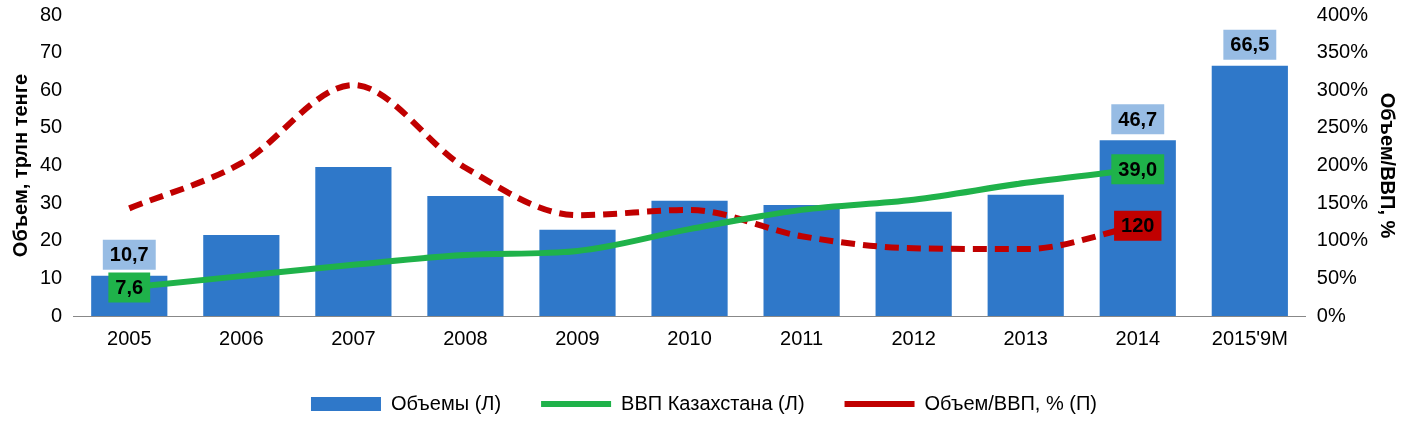 Image resolution: width=1408 pixels, height=424 pixels. I want to click on x-tick-label: 2006, so click(241, 337).